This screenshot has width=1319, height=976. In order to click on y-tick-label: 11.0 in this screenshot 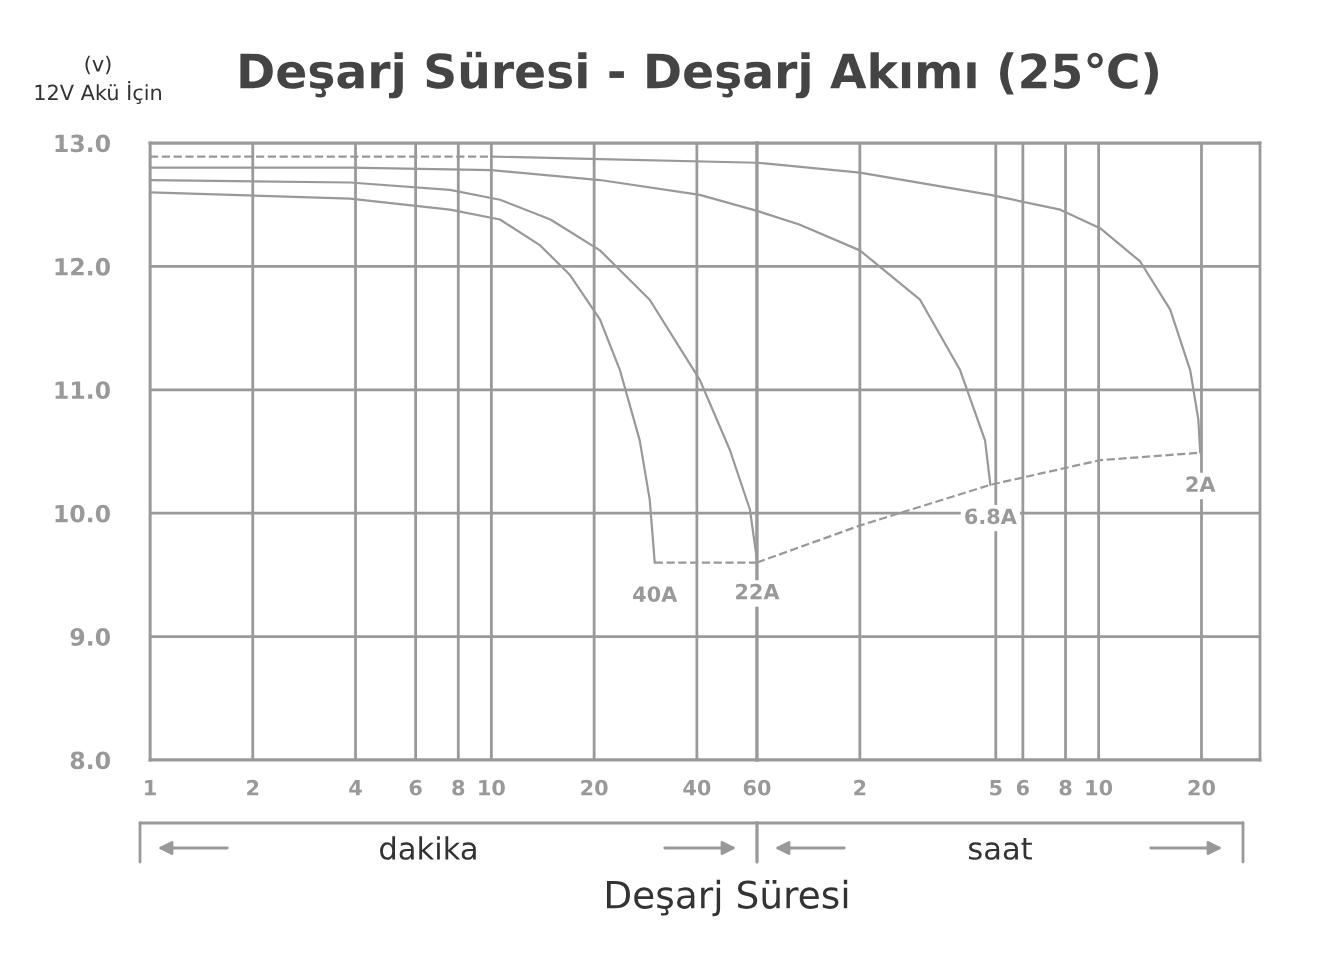, I will do `click(82, 390)`.